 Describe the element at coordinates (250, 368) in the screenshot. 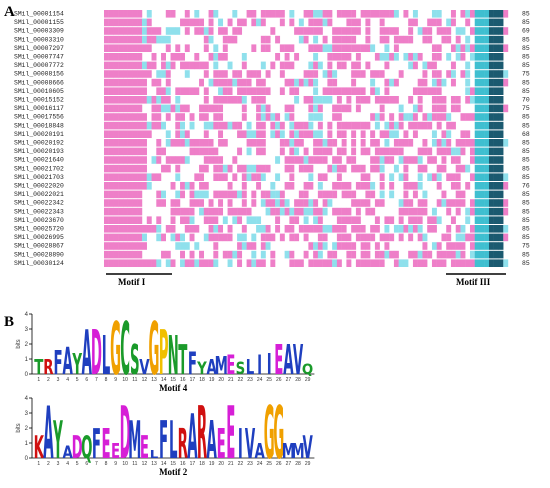

I see `logo-column: L` at that location.